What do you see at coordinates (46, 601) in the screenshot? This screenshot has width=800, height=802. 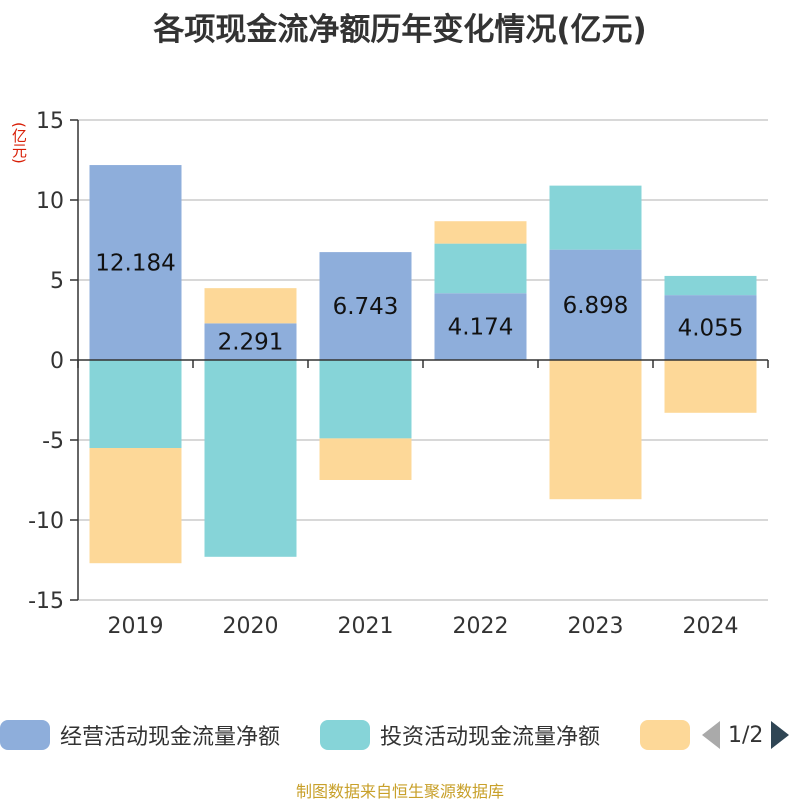 I see `y-tick-label: -15` at bounding box center [46, 601].